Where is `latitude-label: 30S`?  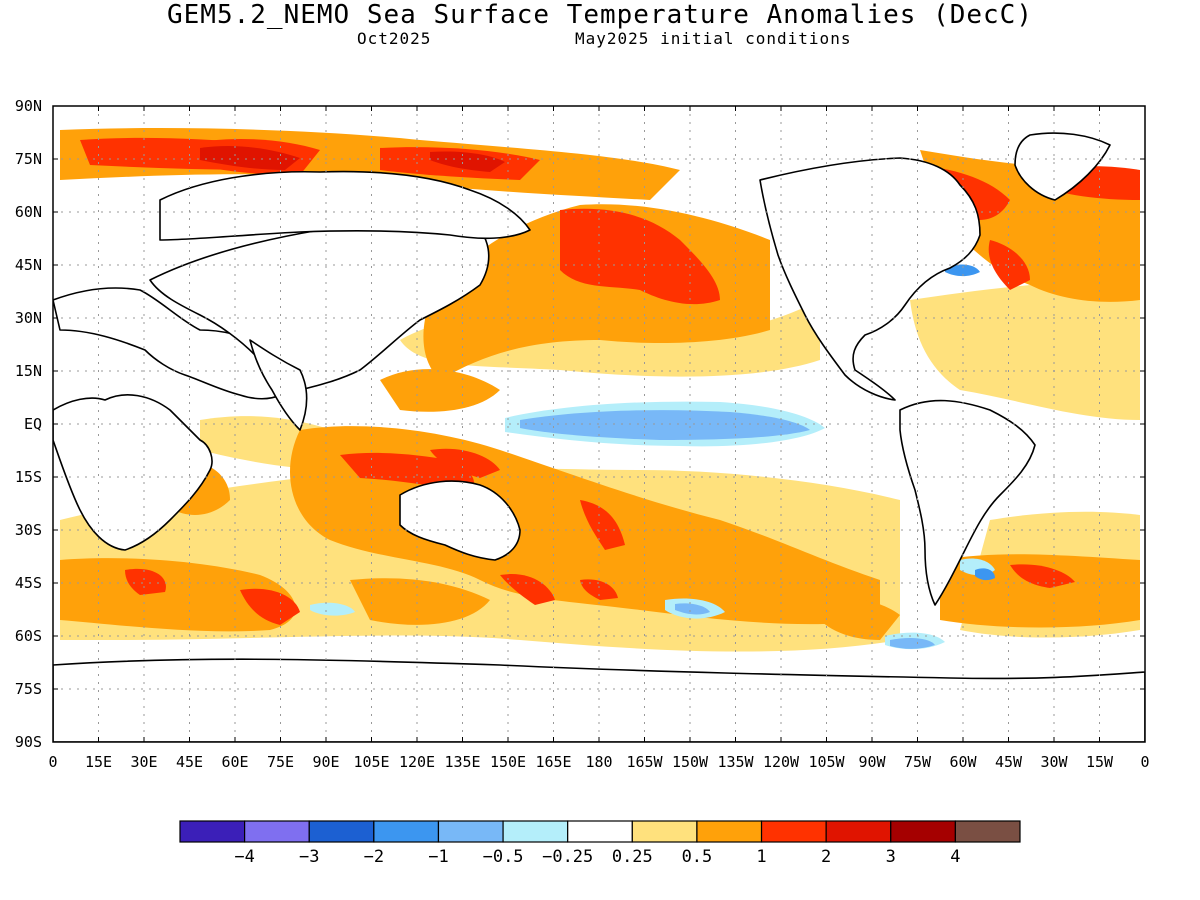 latitude-label: 30S is located at coordinates (28, 530).